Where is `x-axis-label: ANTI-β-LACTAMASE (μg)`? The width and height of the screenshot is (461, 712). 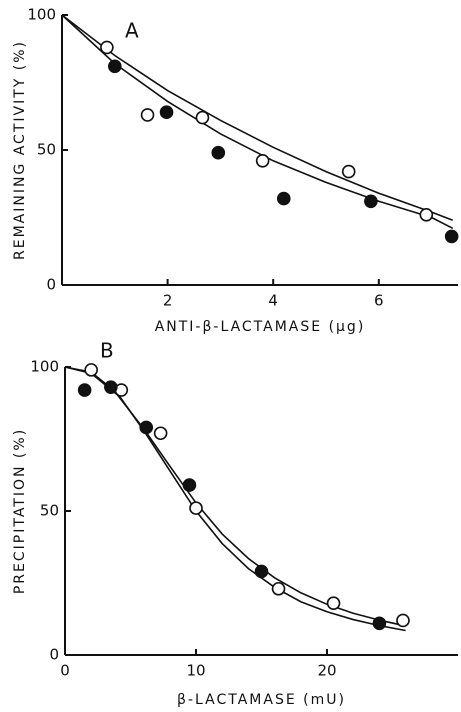
x-axis-label: ANTI-β-LACTAMASE (μg) is located at coordinates (260, 327).